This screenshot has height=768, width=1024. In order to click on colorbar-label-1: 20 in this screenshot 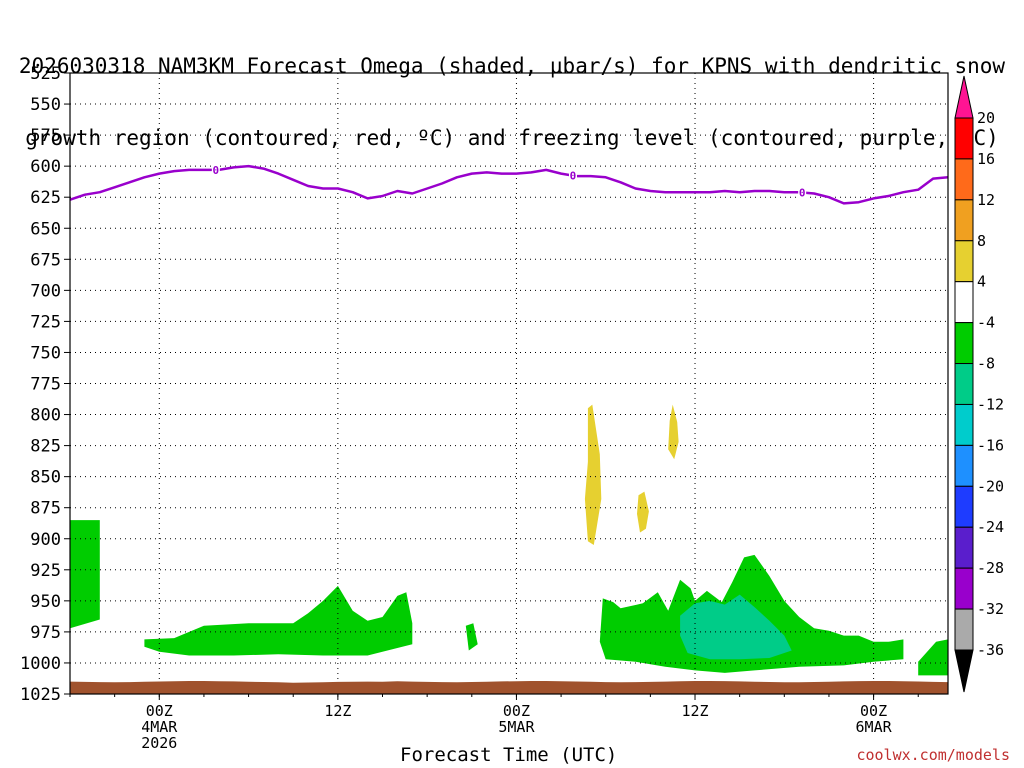, I will do `click(986, 118)`.